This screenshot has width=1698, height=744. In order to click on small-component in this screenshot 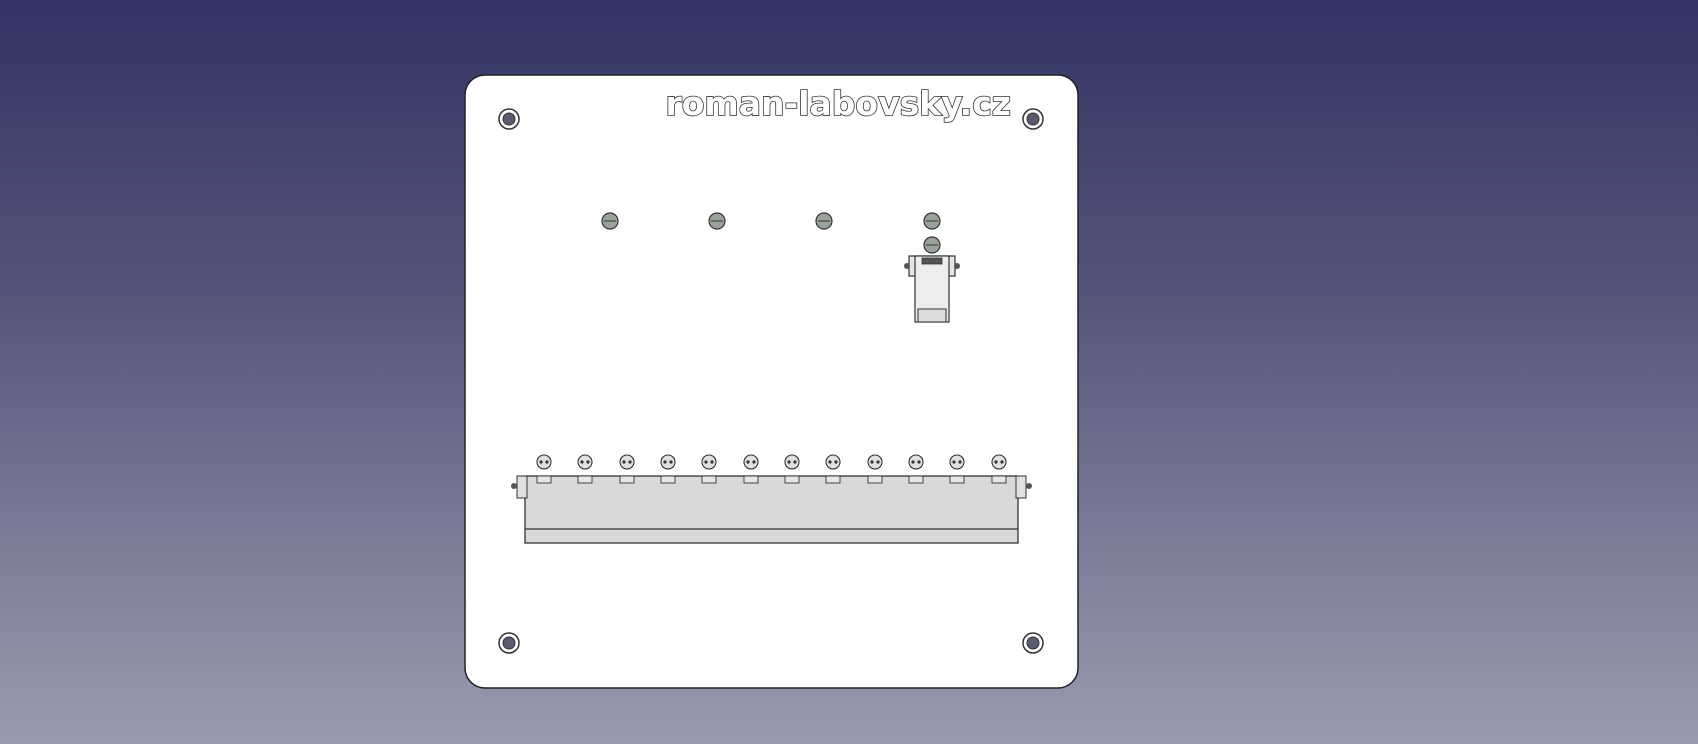, I will do `click(932, 279)`.